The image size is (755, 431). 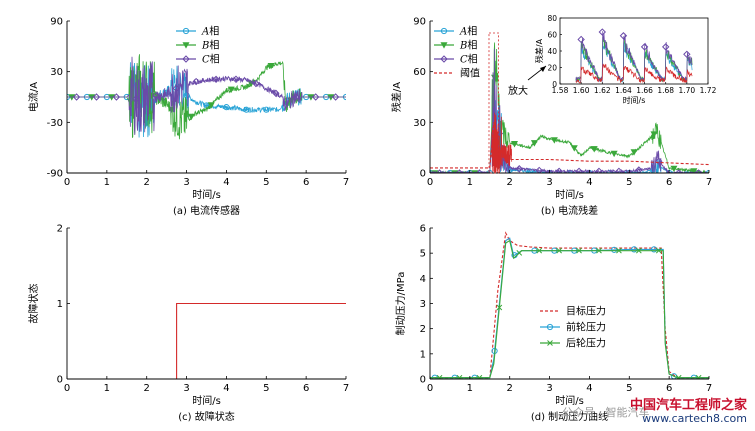 What do you see at coordinates (665, 90) in the screenshot?
I see `inset-x-tick-label: 1.68` at bounding box center [665, 90].